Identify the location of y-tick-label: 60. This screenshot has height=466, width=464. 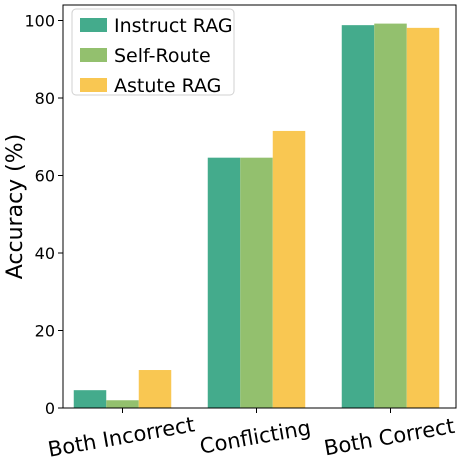
(45, 176).